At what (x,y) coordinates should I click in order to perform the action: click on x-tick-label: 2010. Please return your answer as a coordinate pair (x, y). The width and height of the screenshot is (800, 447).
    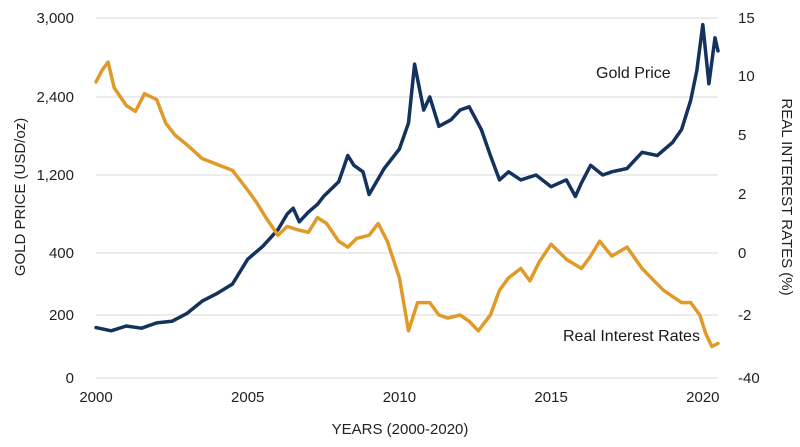
    Looking at the image, I should click on (399, 397).